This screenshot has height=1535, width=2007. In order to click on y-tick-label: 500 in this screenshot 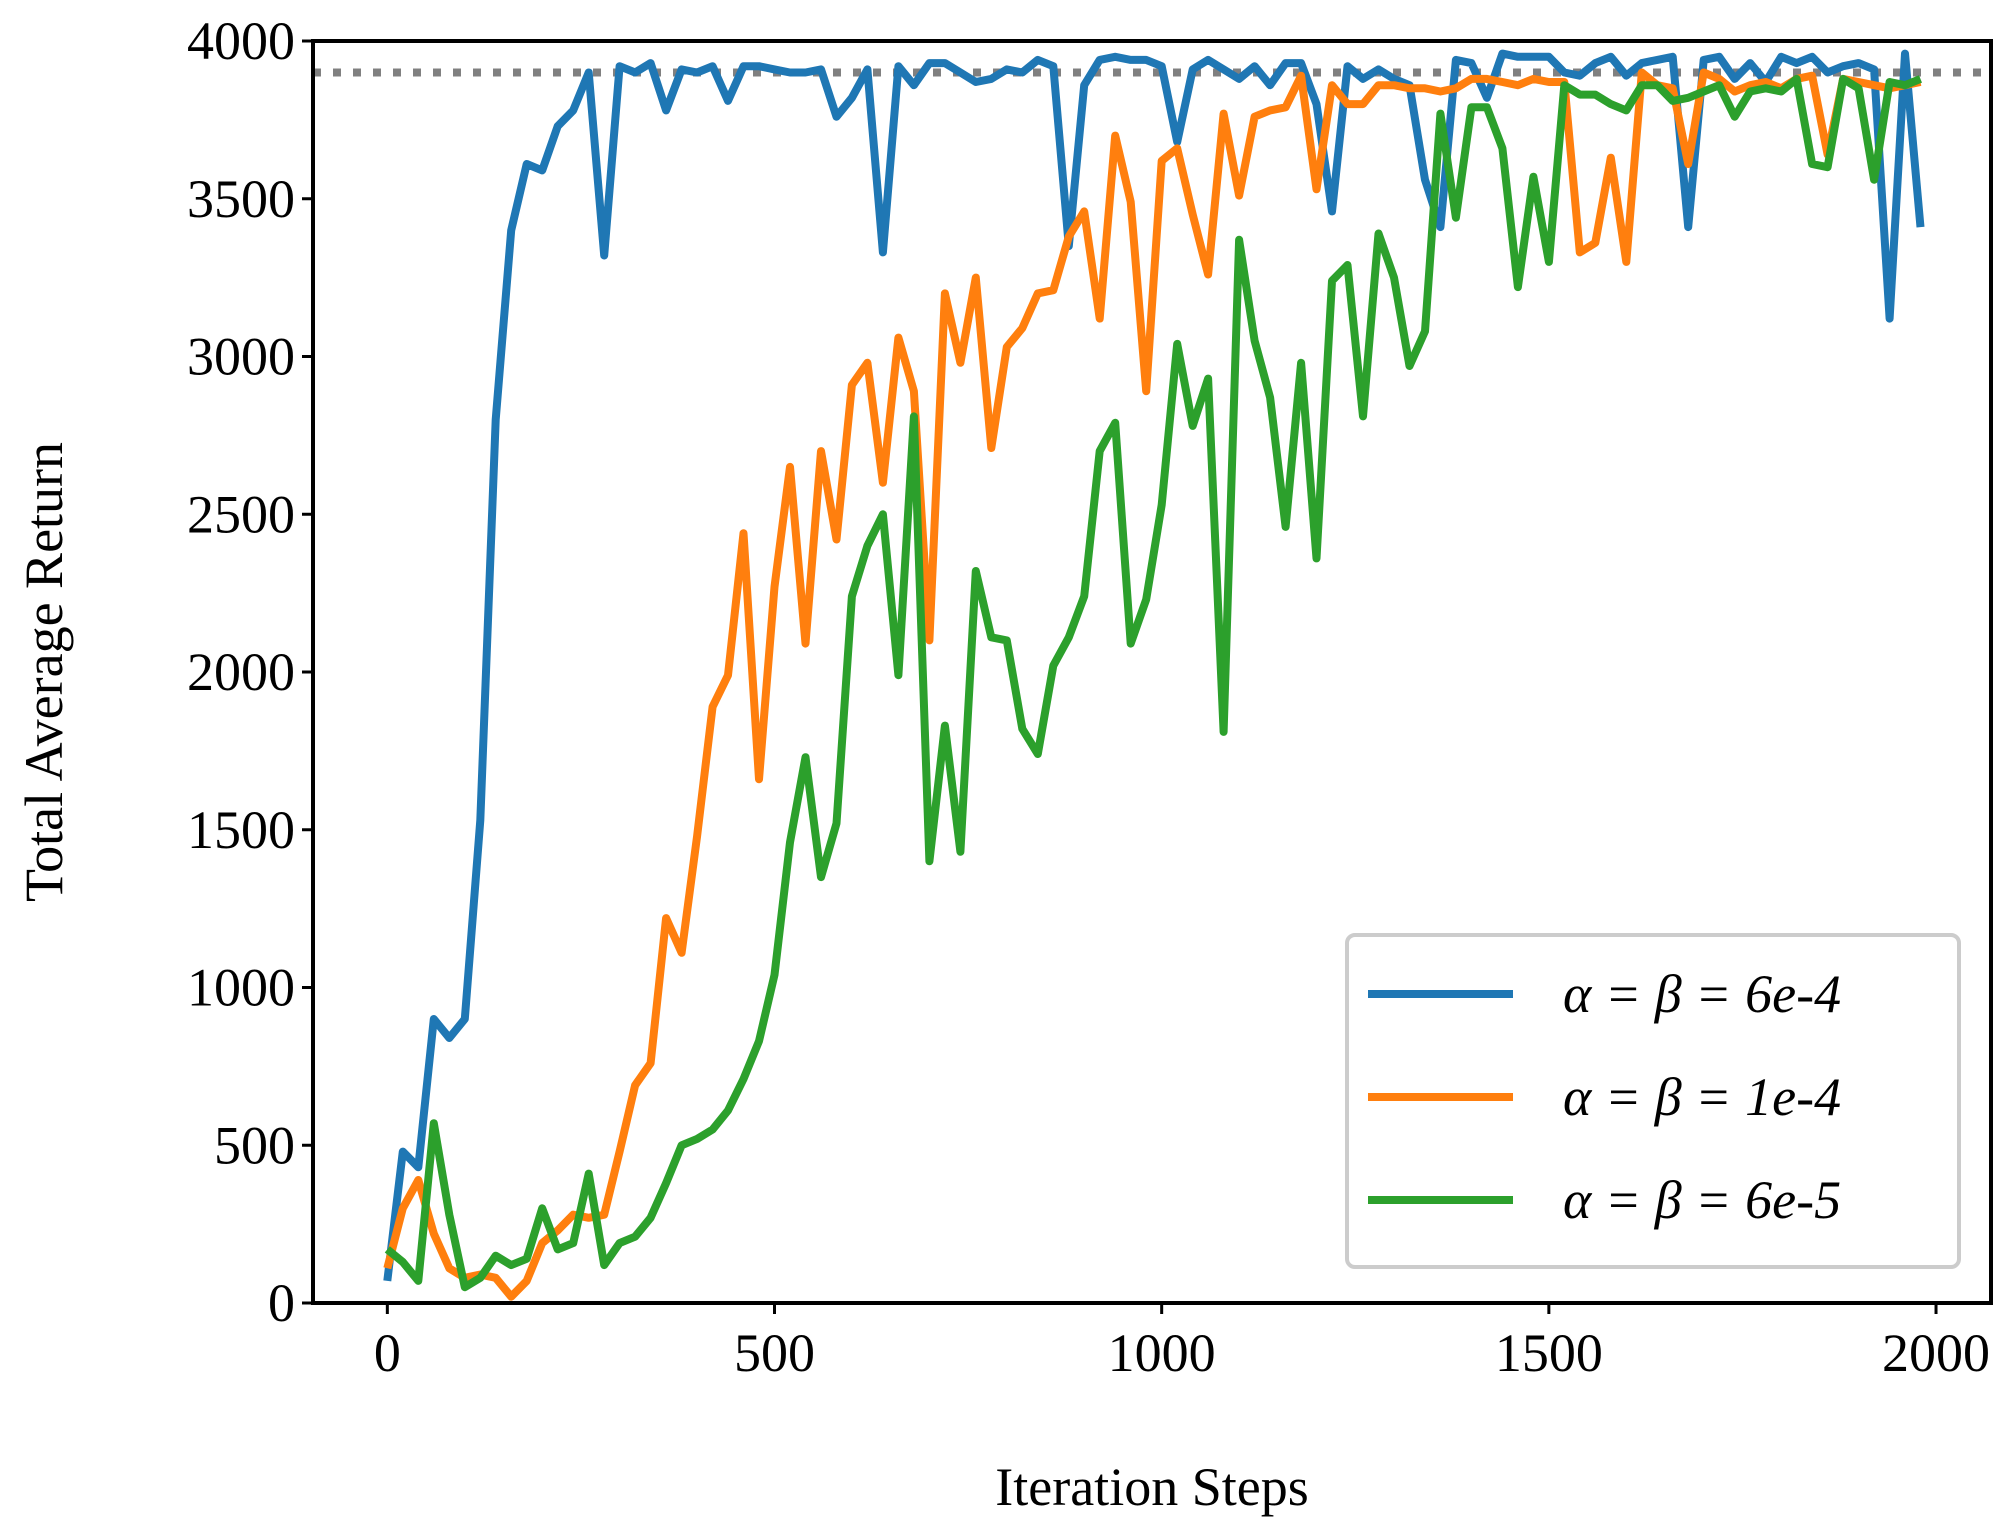, I will do `click(254, 1145)`.